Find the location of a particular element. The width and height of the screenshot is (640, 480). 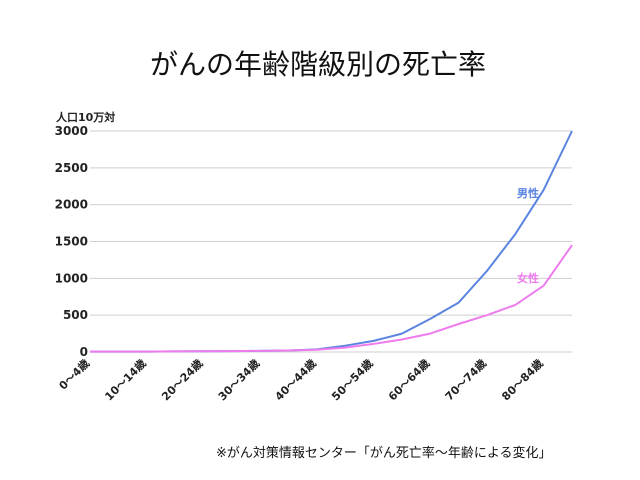

x-tick-label: 70〜74歳 is located at coordinates (465, 379).